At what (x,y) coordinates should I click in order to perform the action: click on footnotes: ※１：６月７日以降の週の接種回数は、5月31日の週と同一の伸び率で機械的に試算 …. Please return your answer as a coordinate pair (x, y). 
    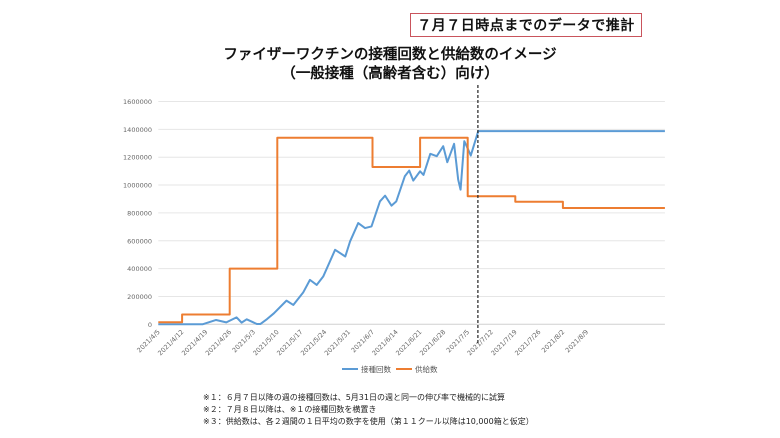
    Looking at the image, I should click on (368, 410).